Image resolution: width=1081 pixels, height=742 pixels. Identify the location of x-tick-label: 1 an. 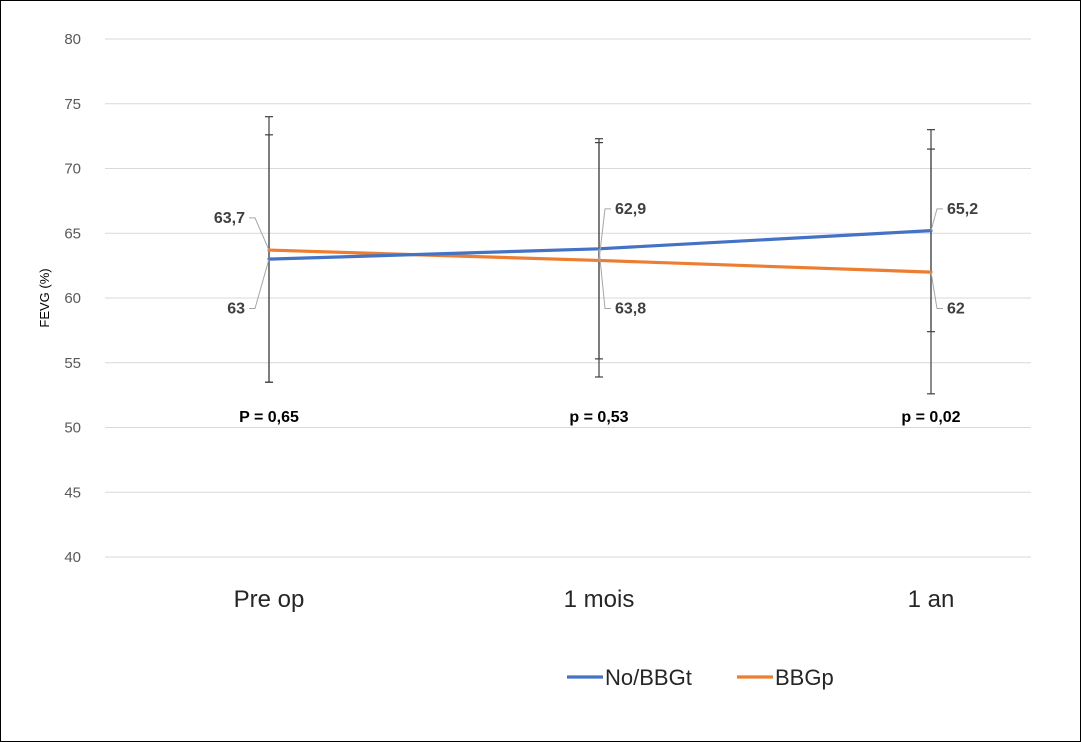
(931, 599).